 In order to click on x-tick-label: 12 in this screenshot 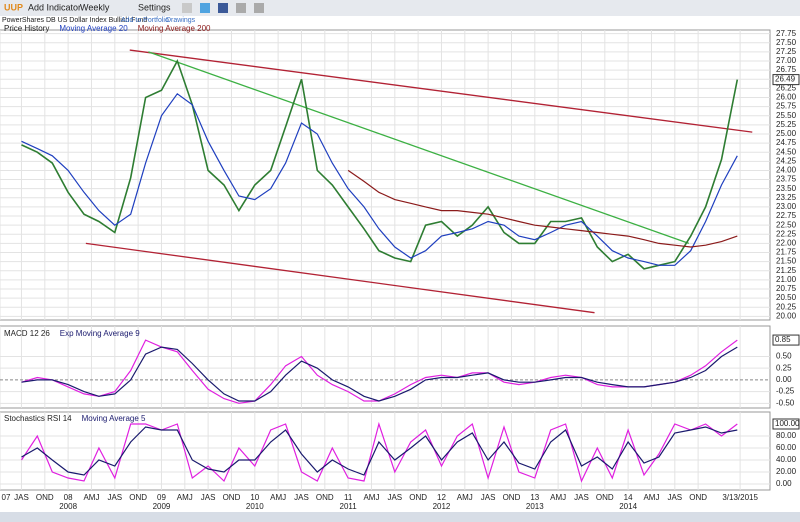, I will do `click(441, 497)`.